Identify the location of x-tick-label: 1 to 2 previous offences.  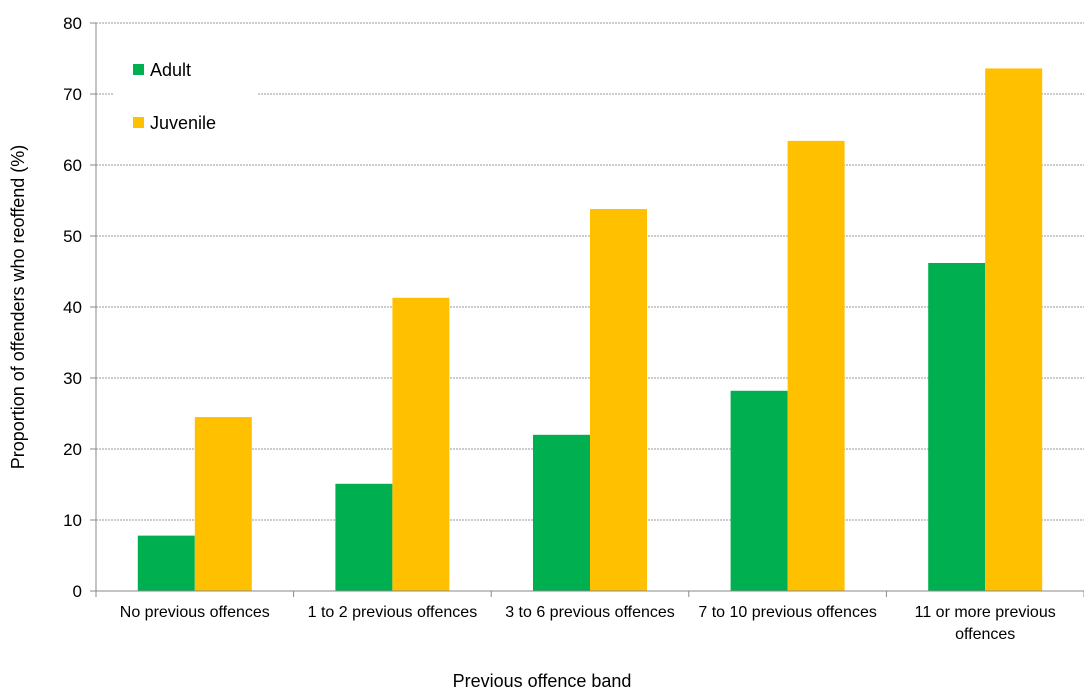
(392, 612).